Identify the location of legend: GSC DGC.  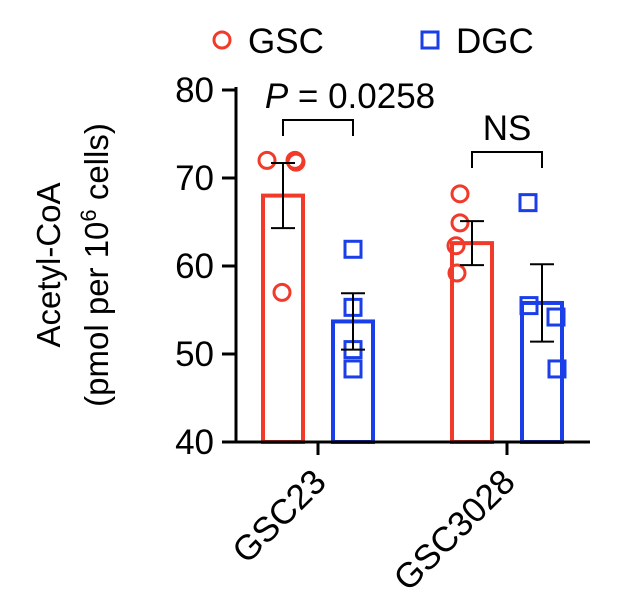
(373, 41).